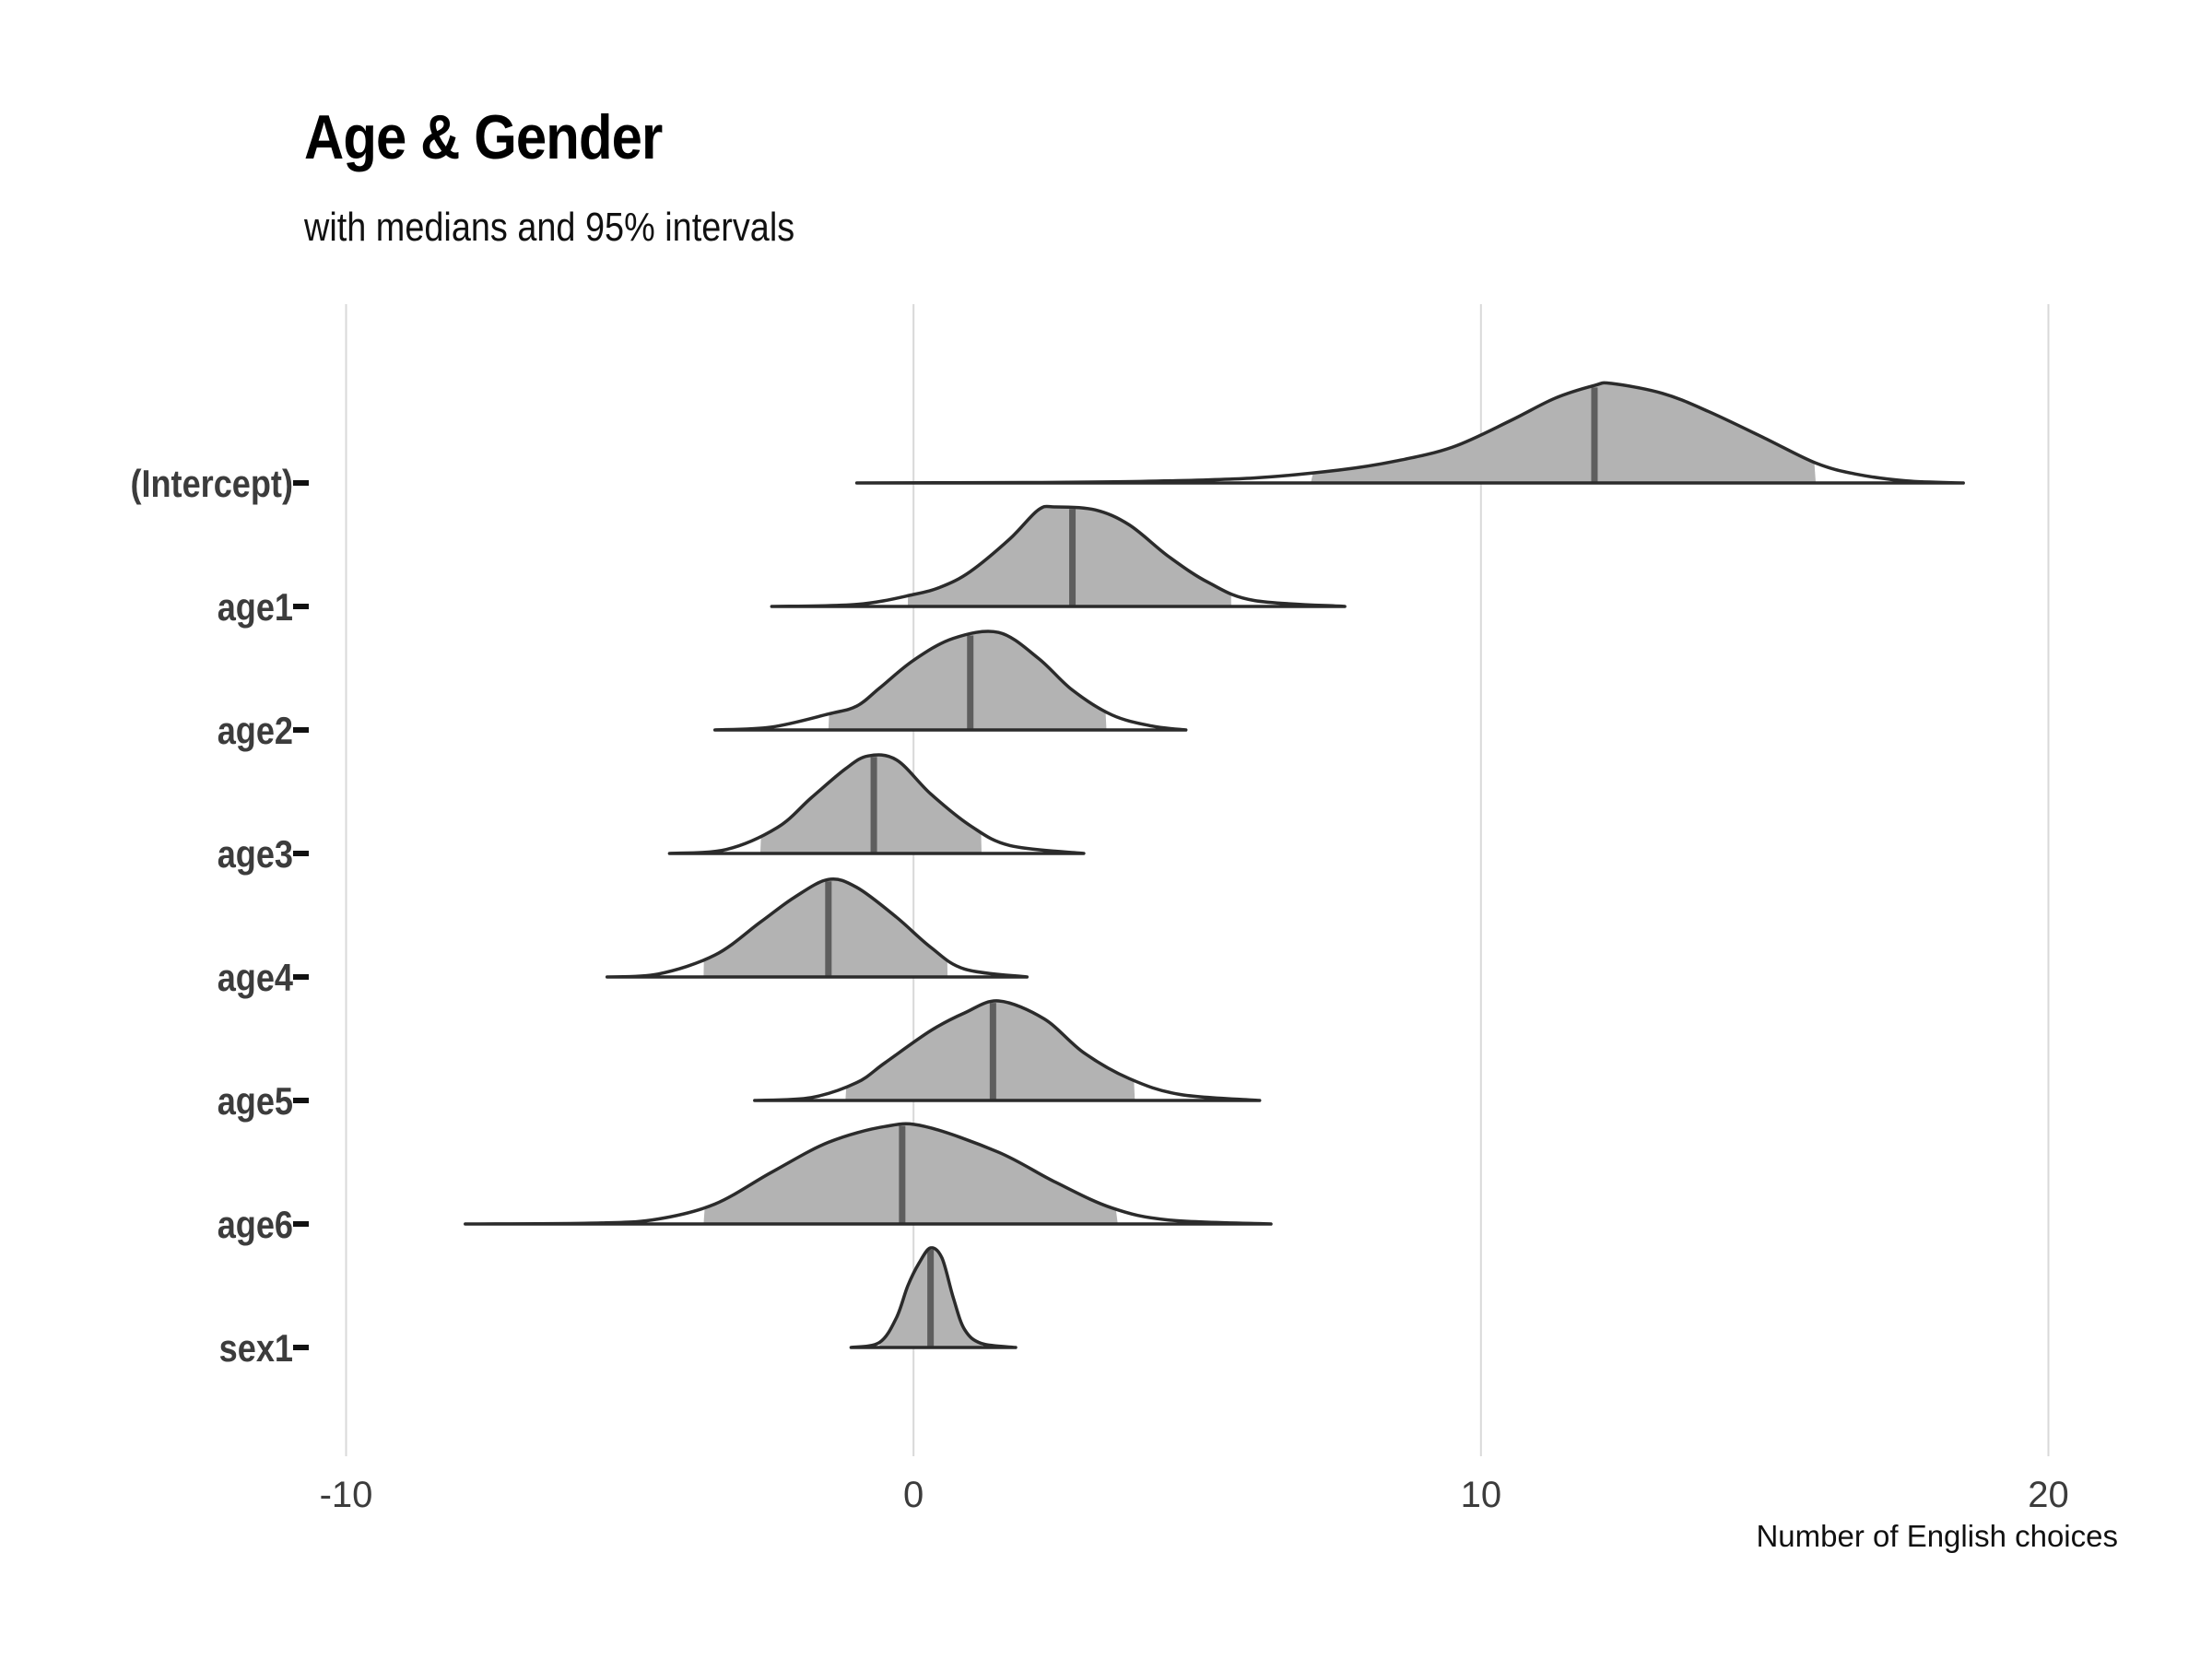 This screenshot has width=2212, height=1659. Describe the element at coordinates (256, 979) in the screenshot. I see `y-tick-label: age4` at that location.